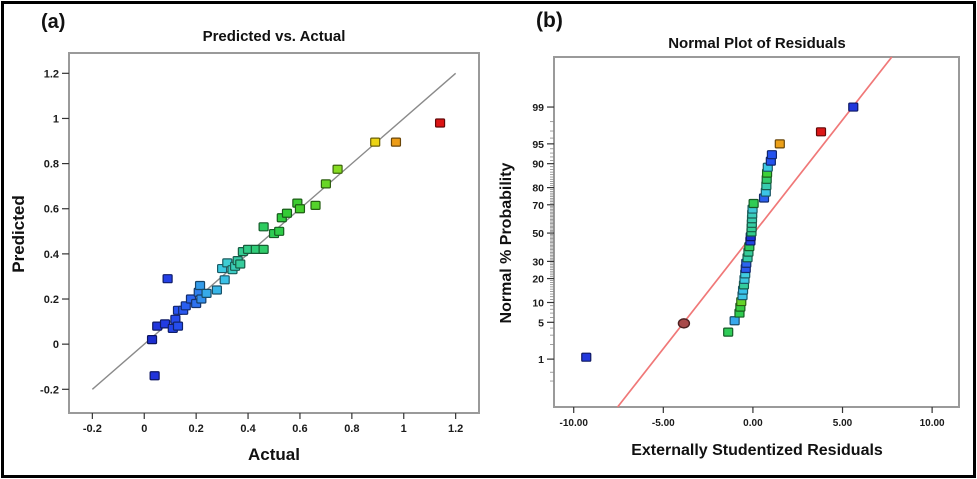 The image size is (977, 479). I want to click on y-axis-tick-label: 30, so click(538, 262).